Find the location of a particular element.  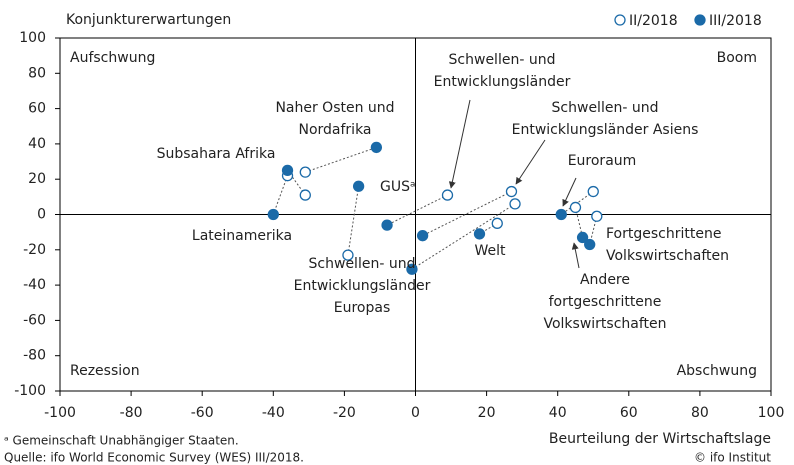

x-tick-label: -20 is located at coordinates (344, 413).